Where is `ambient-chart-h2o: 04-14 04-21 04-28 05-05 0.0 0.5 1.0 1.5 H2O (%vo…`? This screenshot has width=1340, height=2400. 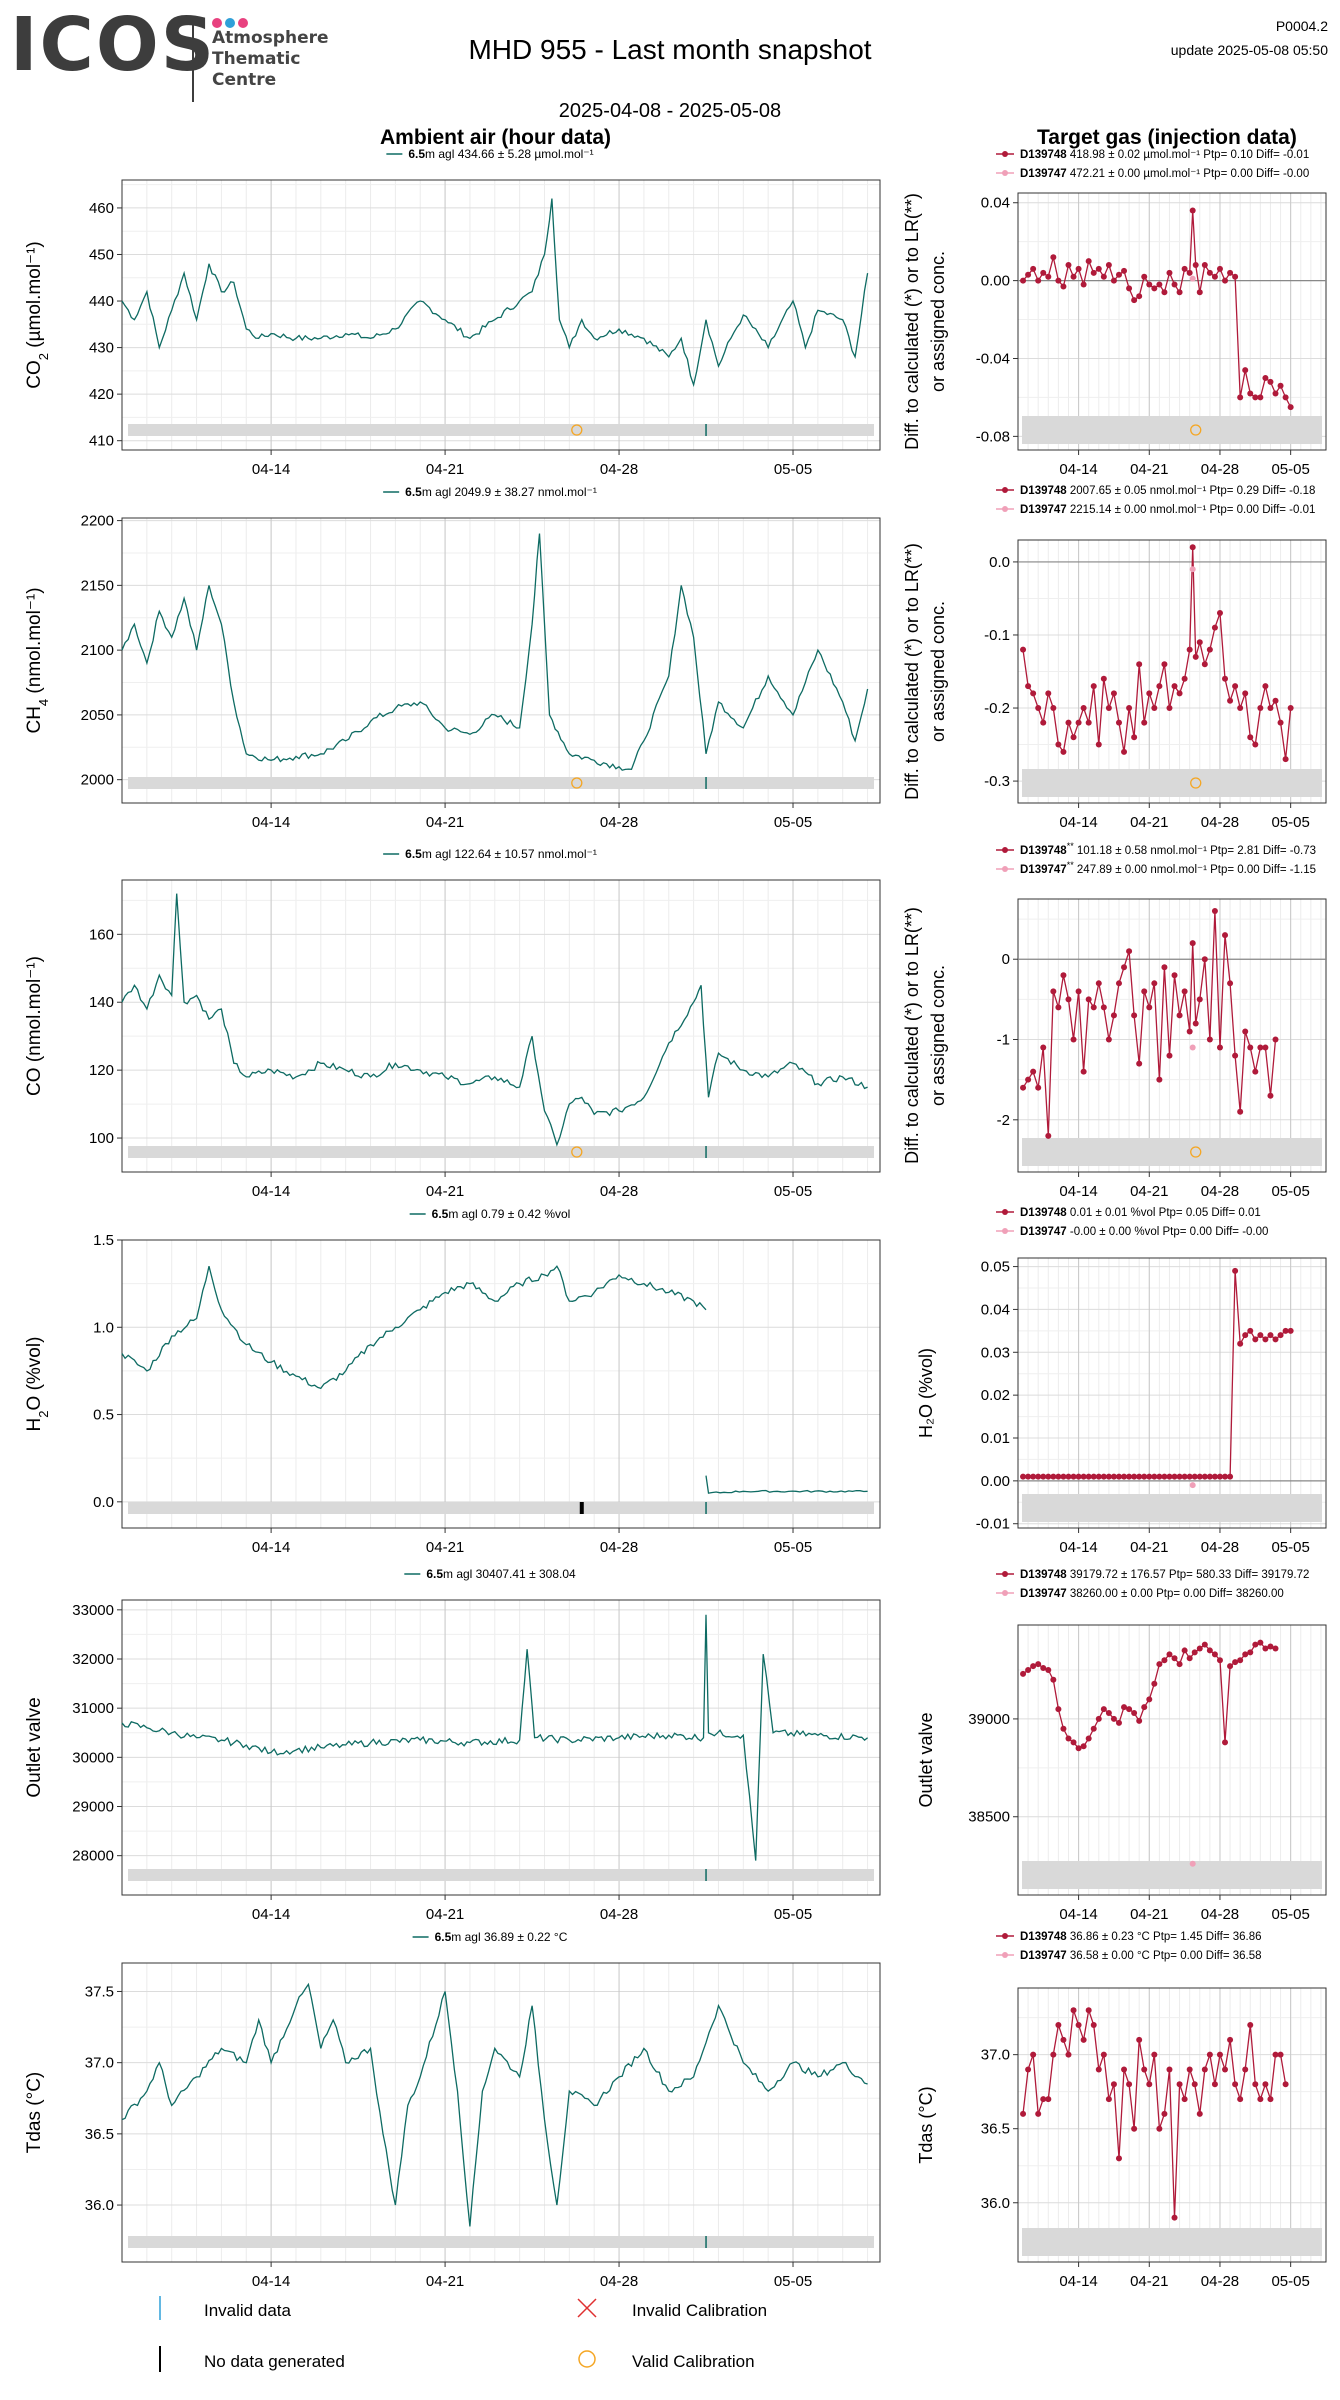
ambient-chart-h2o: 04-14 04-21 04-28 05-05 0.0 0.5 1.0 1.5 H2O (%vo… is located at coordinates (452, 1381).